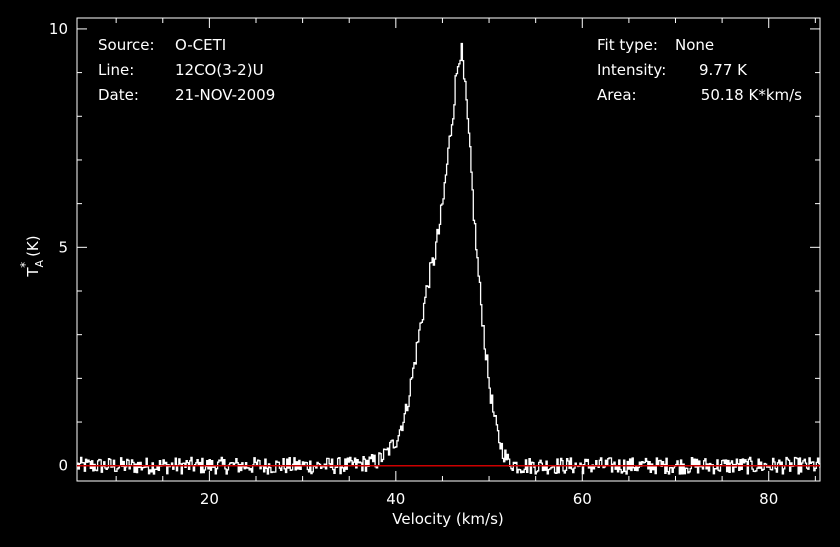 The image size is (840, 547). Describe the element at coordinates (33, 246) in the screenshot. I see `y-axis-label-unit: (K)` at that location.